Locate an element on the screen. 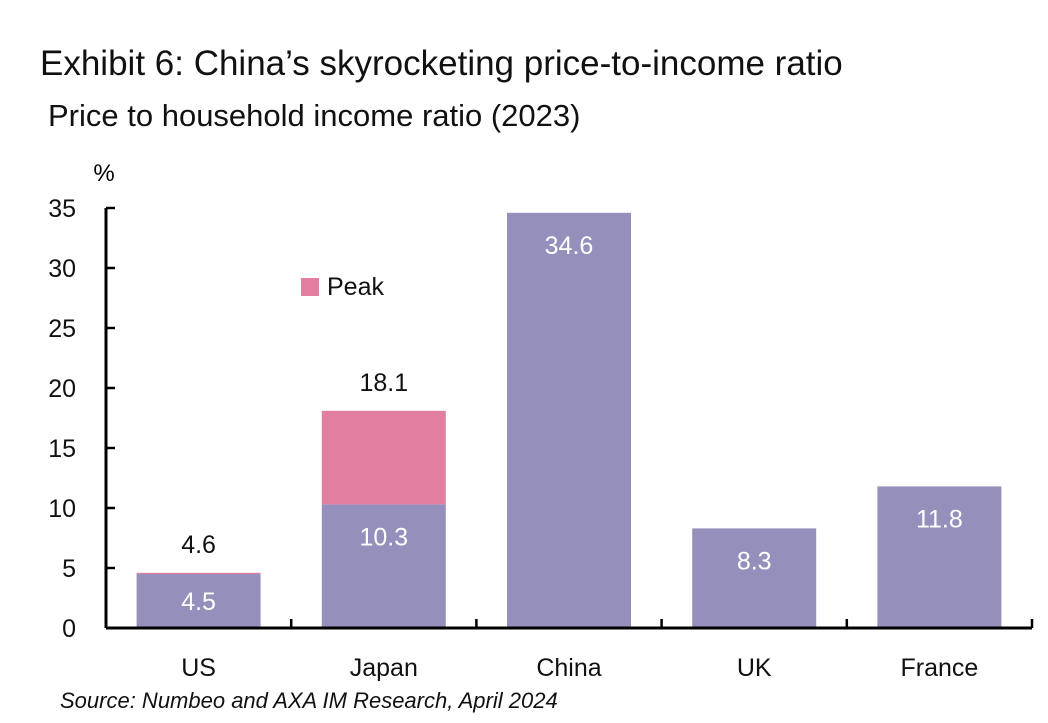 The image size is (1048, 723). y-axis-unit-label: % is located at coordinates (103, 173).